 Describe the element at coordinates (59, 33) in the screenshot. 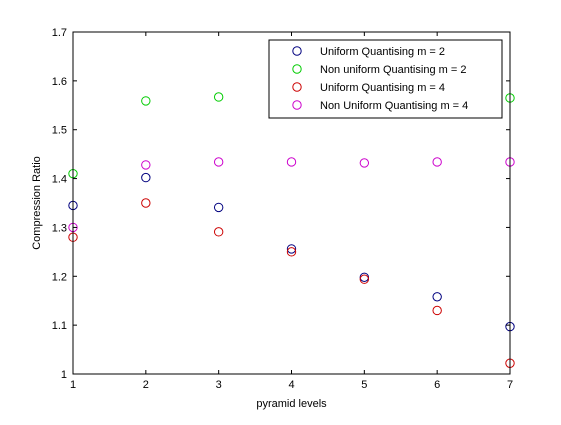

I see `y-tick-label: 1.7` at that location.